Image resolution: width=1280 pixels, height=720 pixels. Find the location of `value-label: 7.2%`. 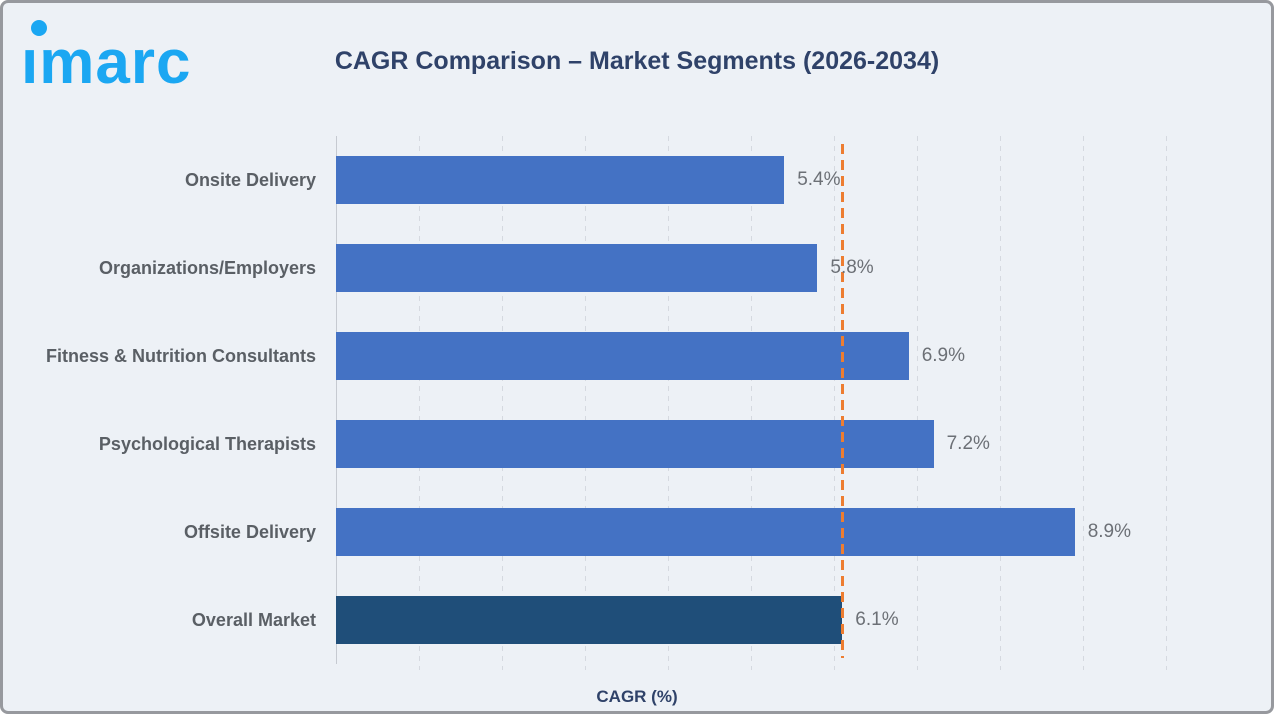

value-label: 7.2% is located at coordinates (968, 443).